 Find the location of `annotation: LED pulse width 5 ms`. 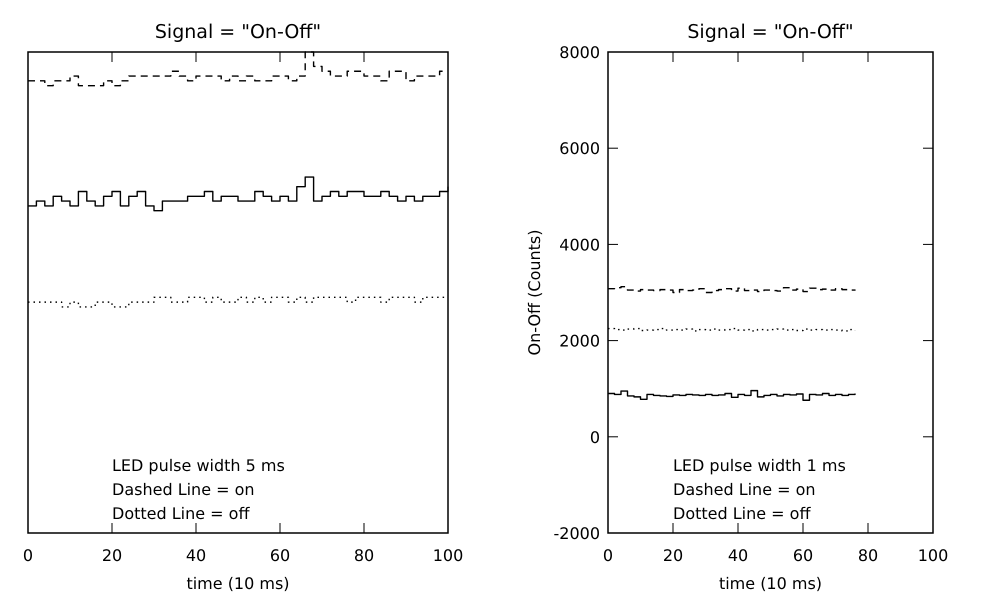

annotation: LED pulse width 5 ms is located at coordinates (198, 465).